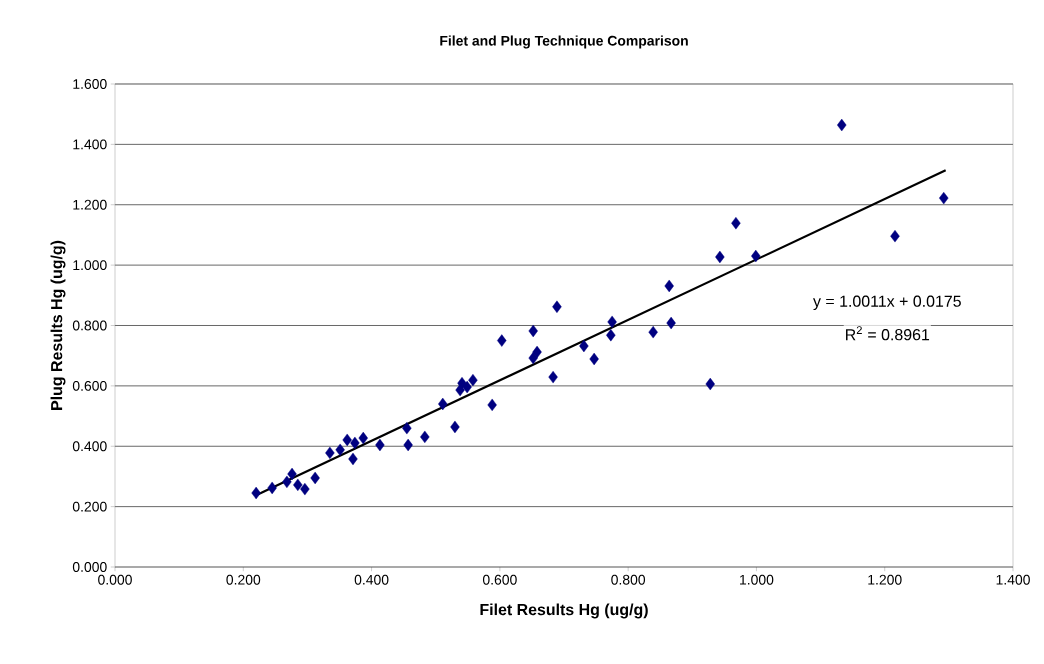 This screenshot has height=664, width=1044. What do you see at coordinates (89, 506) in the screenshot?
I see `y-tick-label: 0.200` at bounding box center [89, 506].